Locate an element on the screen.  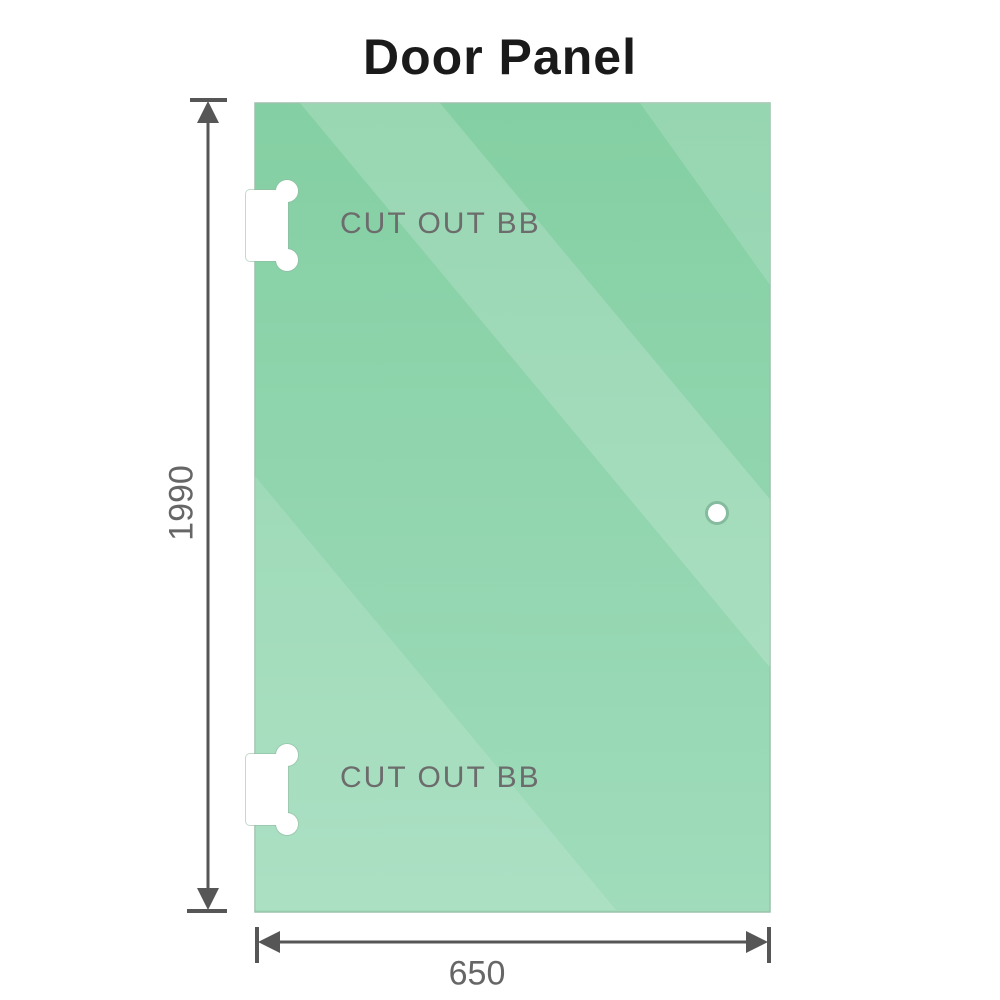
width-dimension-label: 650 is located at coordinates (477, 973).